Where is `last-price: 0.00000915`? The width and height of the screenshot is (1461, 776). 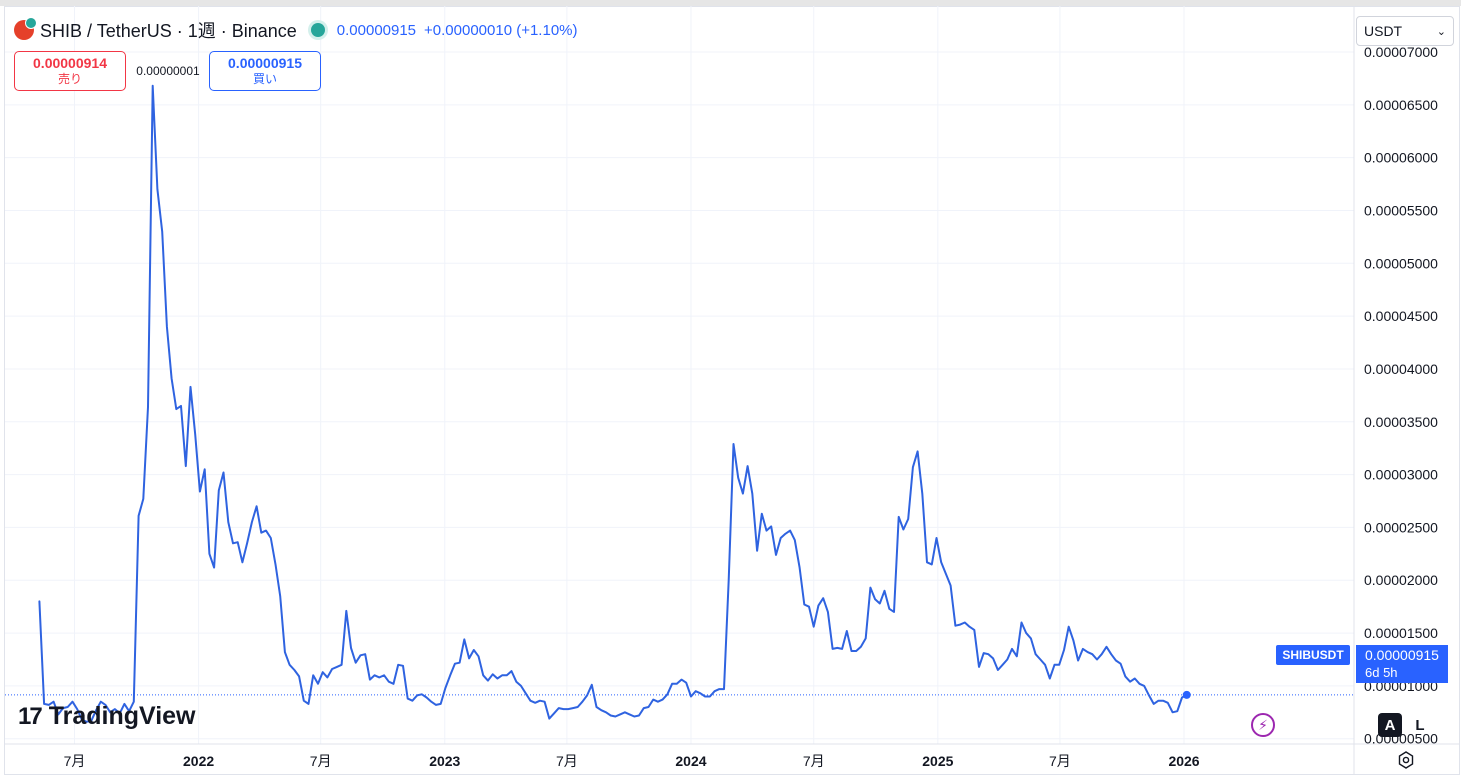
last-price: 0.00000915 is located at coordinates (376, 30).